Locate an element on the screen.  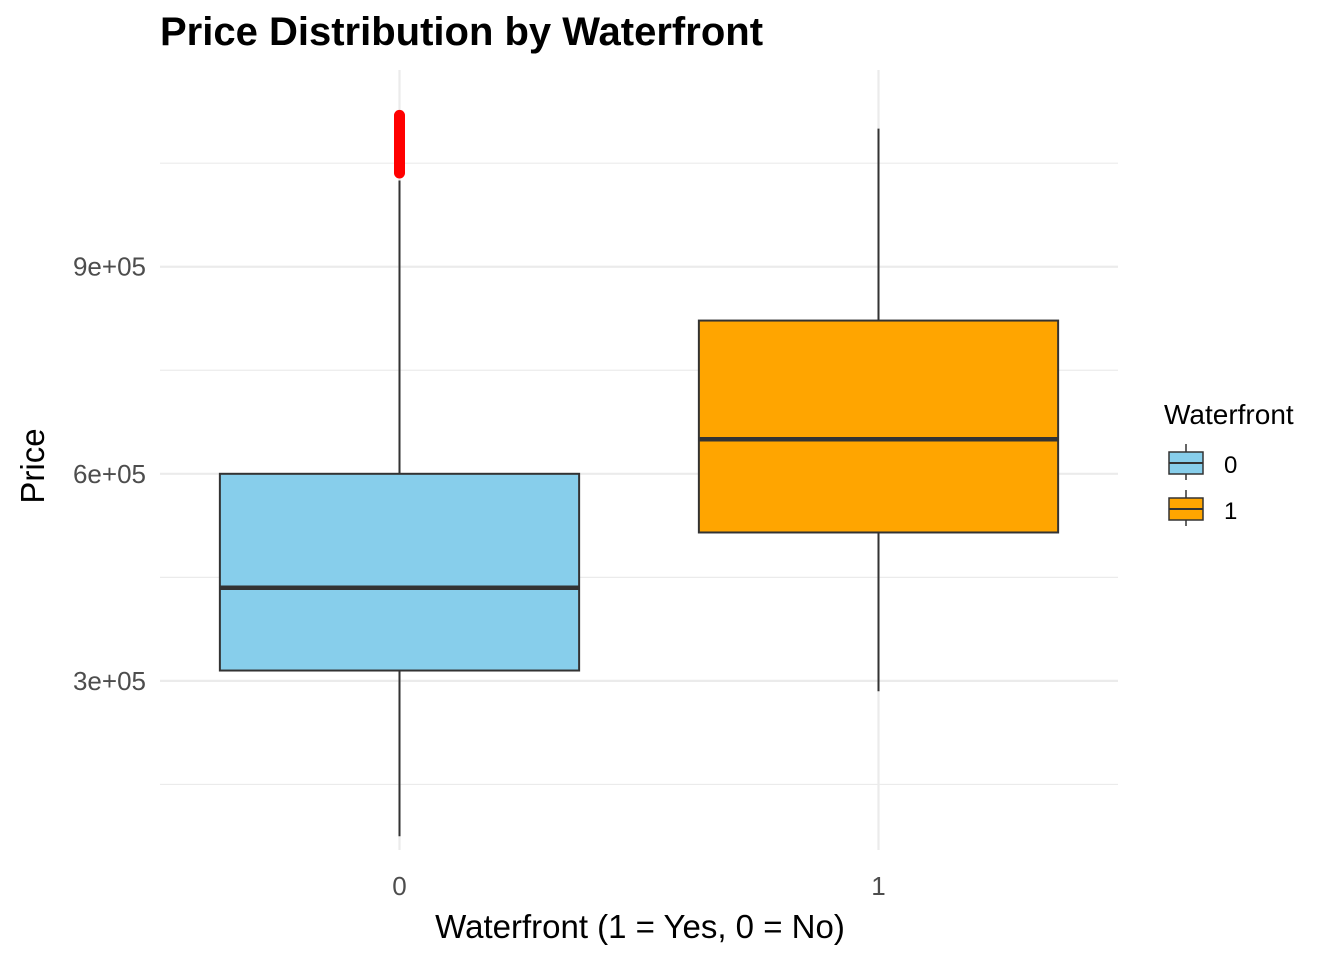
y-tick-label: 3e+05 is located at coordinates (109, 681).